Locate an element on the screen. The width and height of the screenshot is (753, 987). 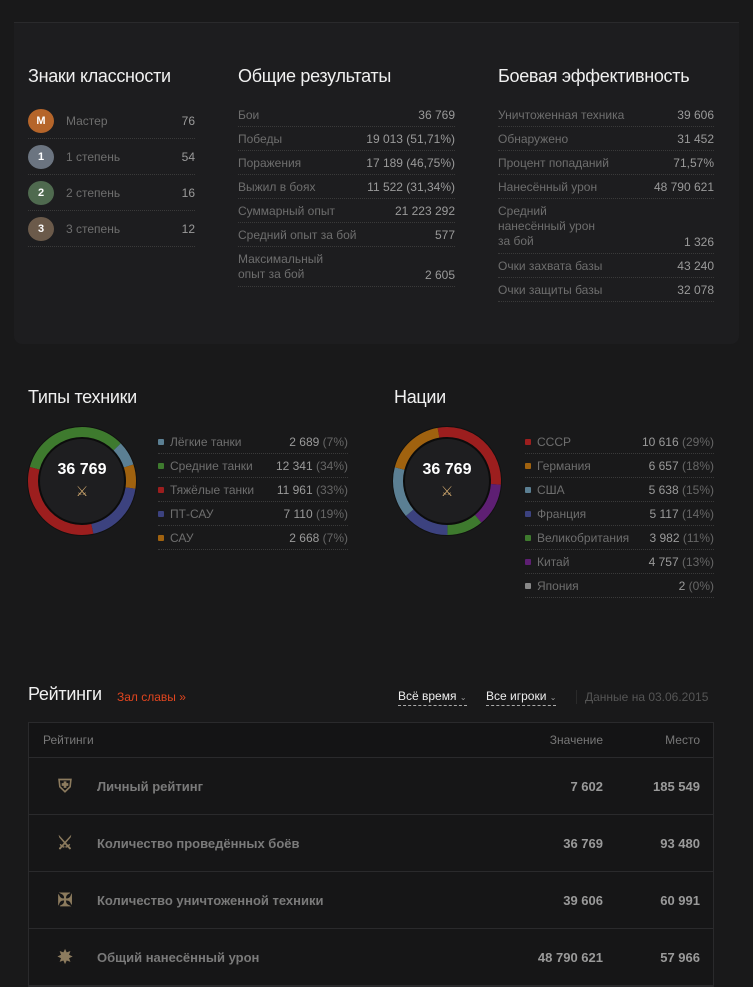
header-rating: Рейтинги is located at coordinates (68, 740).